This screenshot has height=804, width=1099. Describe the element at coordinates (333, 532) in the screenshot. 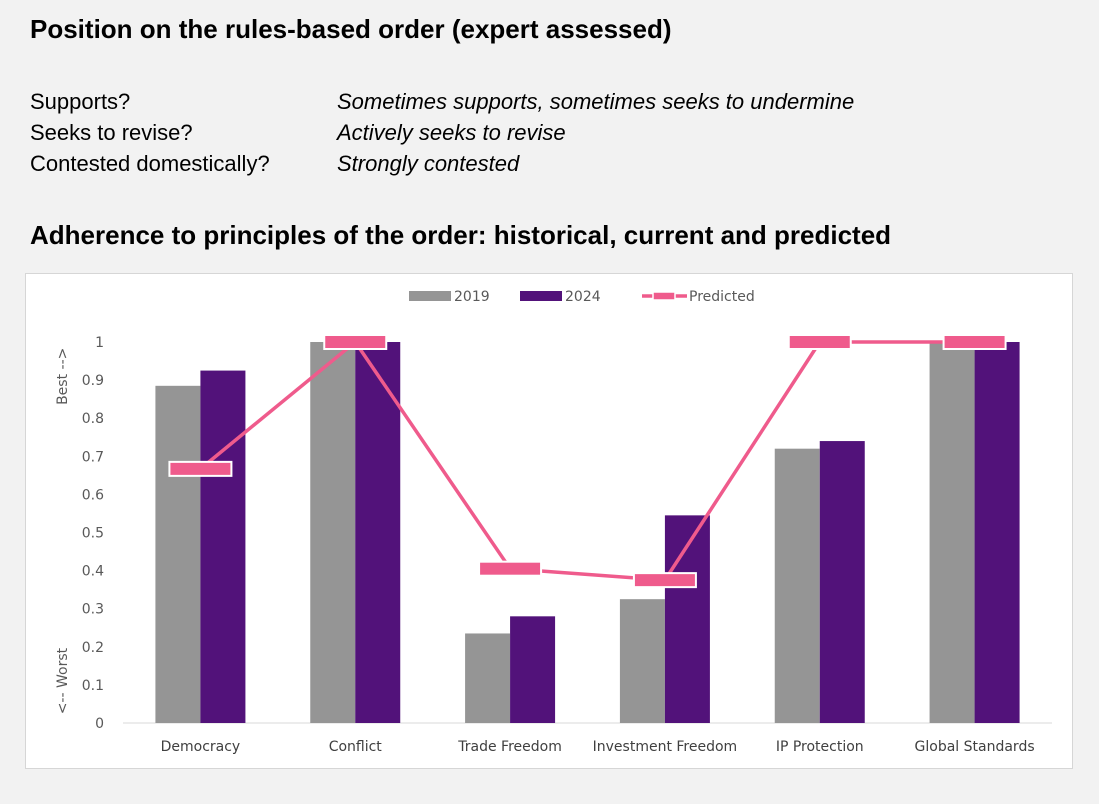

I see `bar-2019-conflict` at that location.